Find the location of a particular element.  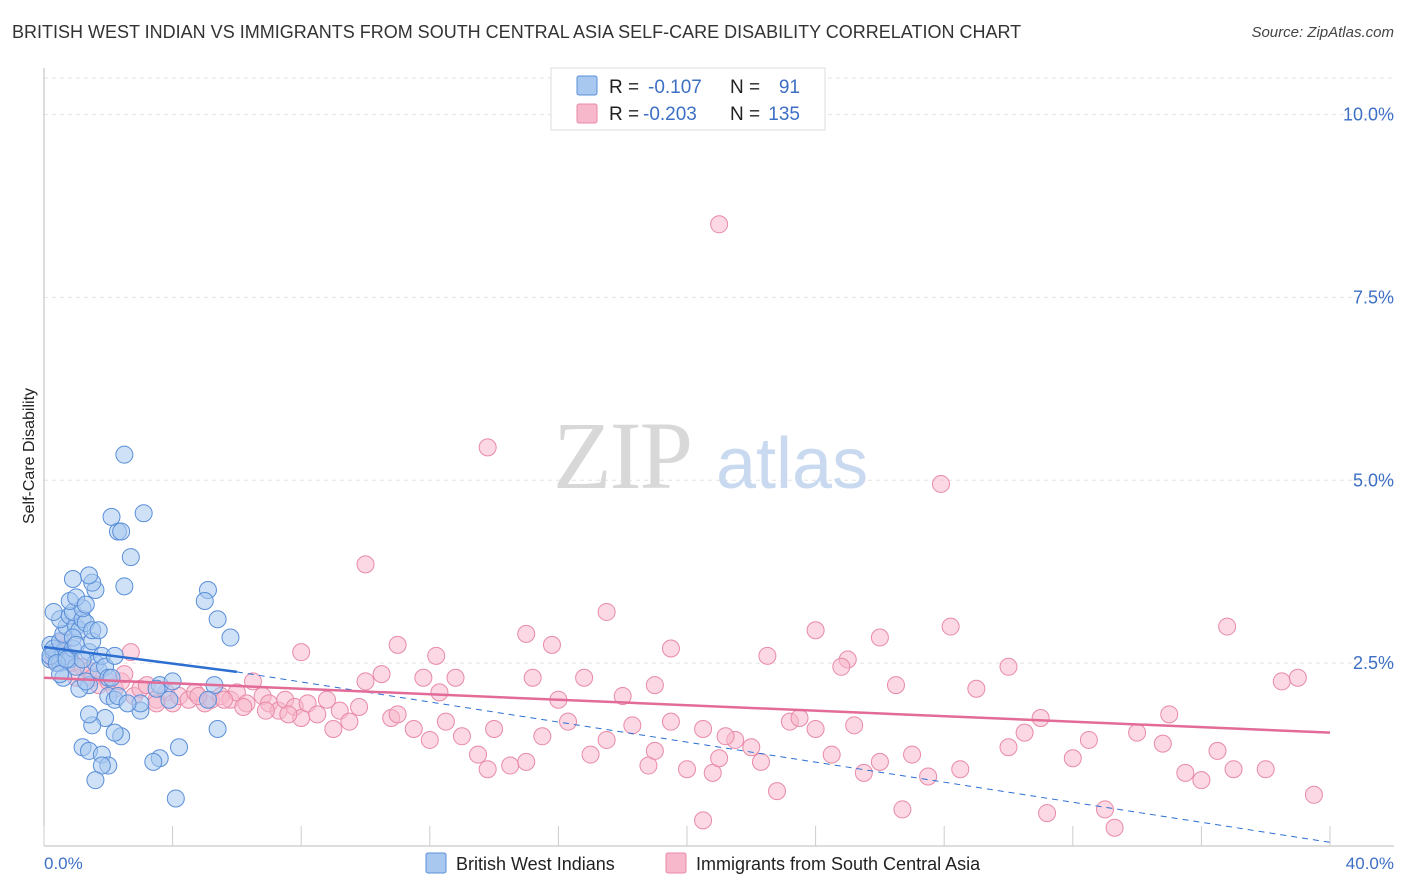

bottom-legend-swatch-blue is located at coordinates (436, 863).